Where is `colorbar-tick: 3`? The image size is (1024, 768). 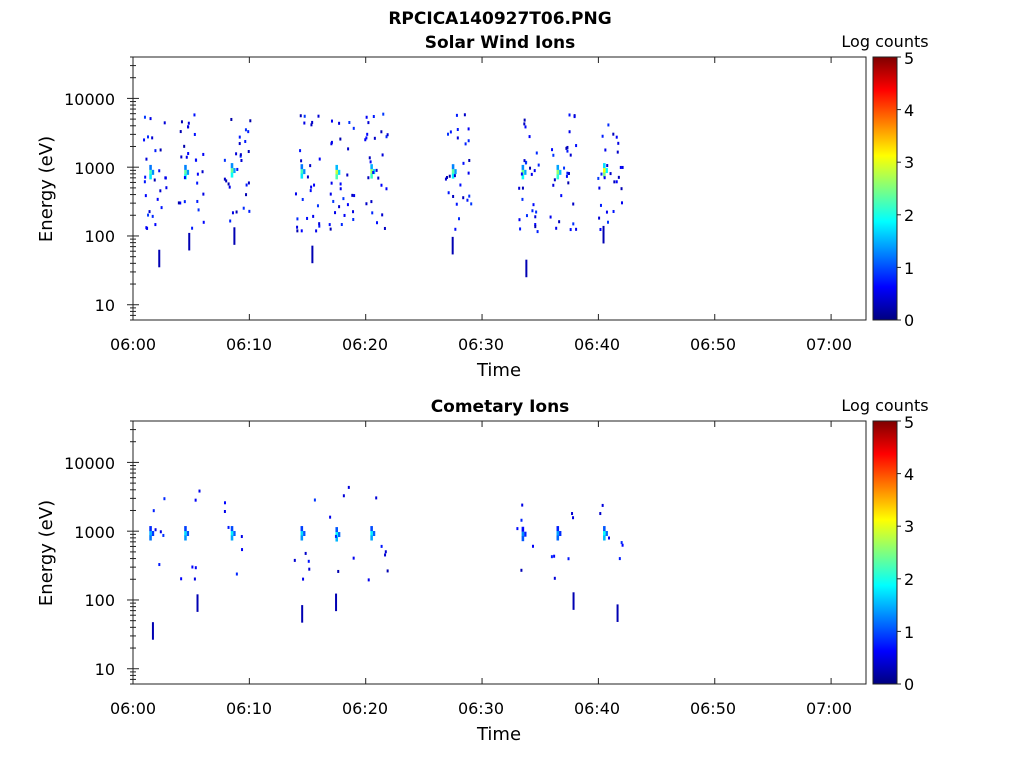 colorbar-tick: 3 is located at coordinates (909, 526).